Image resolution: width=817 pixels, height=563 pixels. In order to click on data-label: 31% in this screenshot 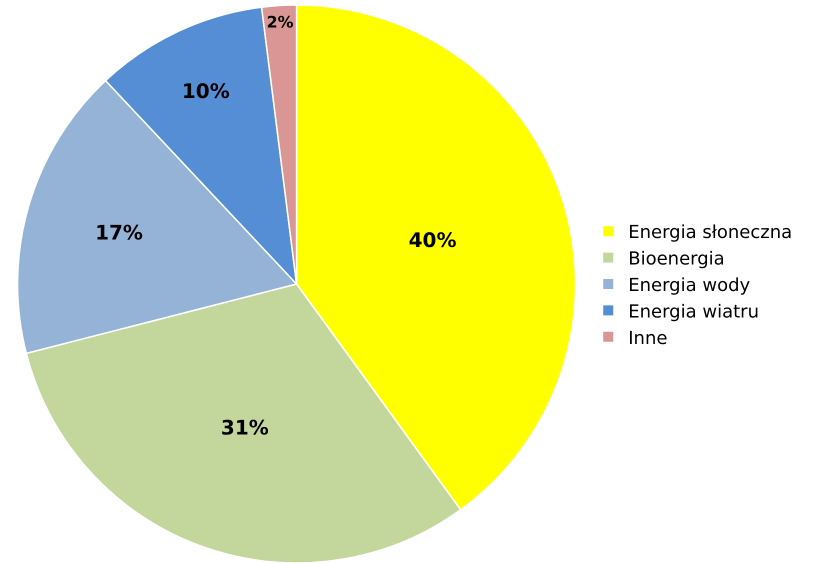, I will do `click(244, 428)`.